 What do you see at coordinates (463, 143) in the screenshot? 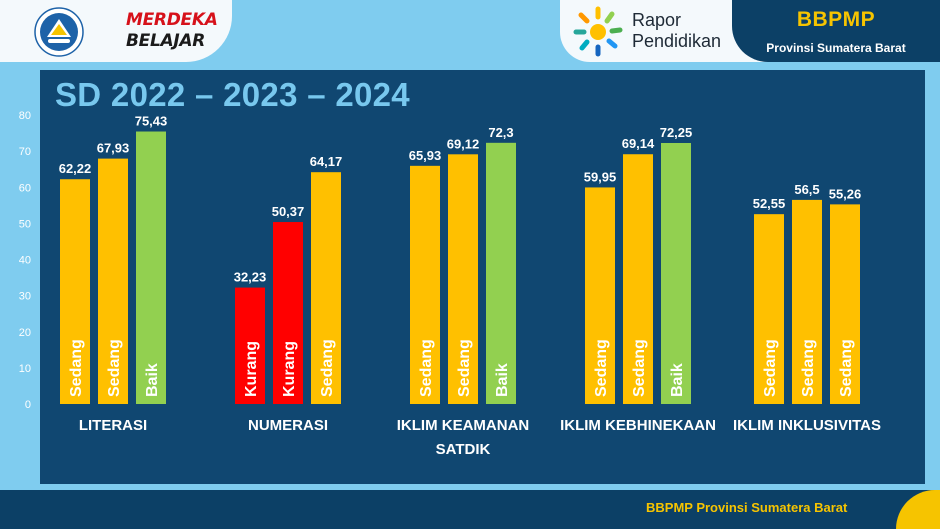
I see `data-label: 69,12` at bounding box center [463, 143].